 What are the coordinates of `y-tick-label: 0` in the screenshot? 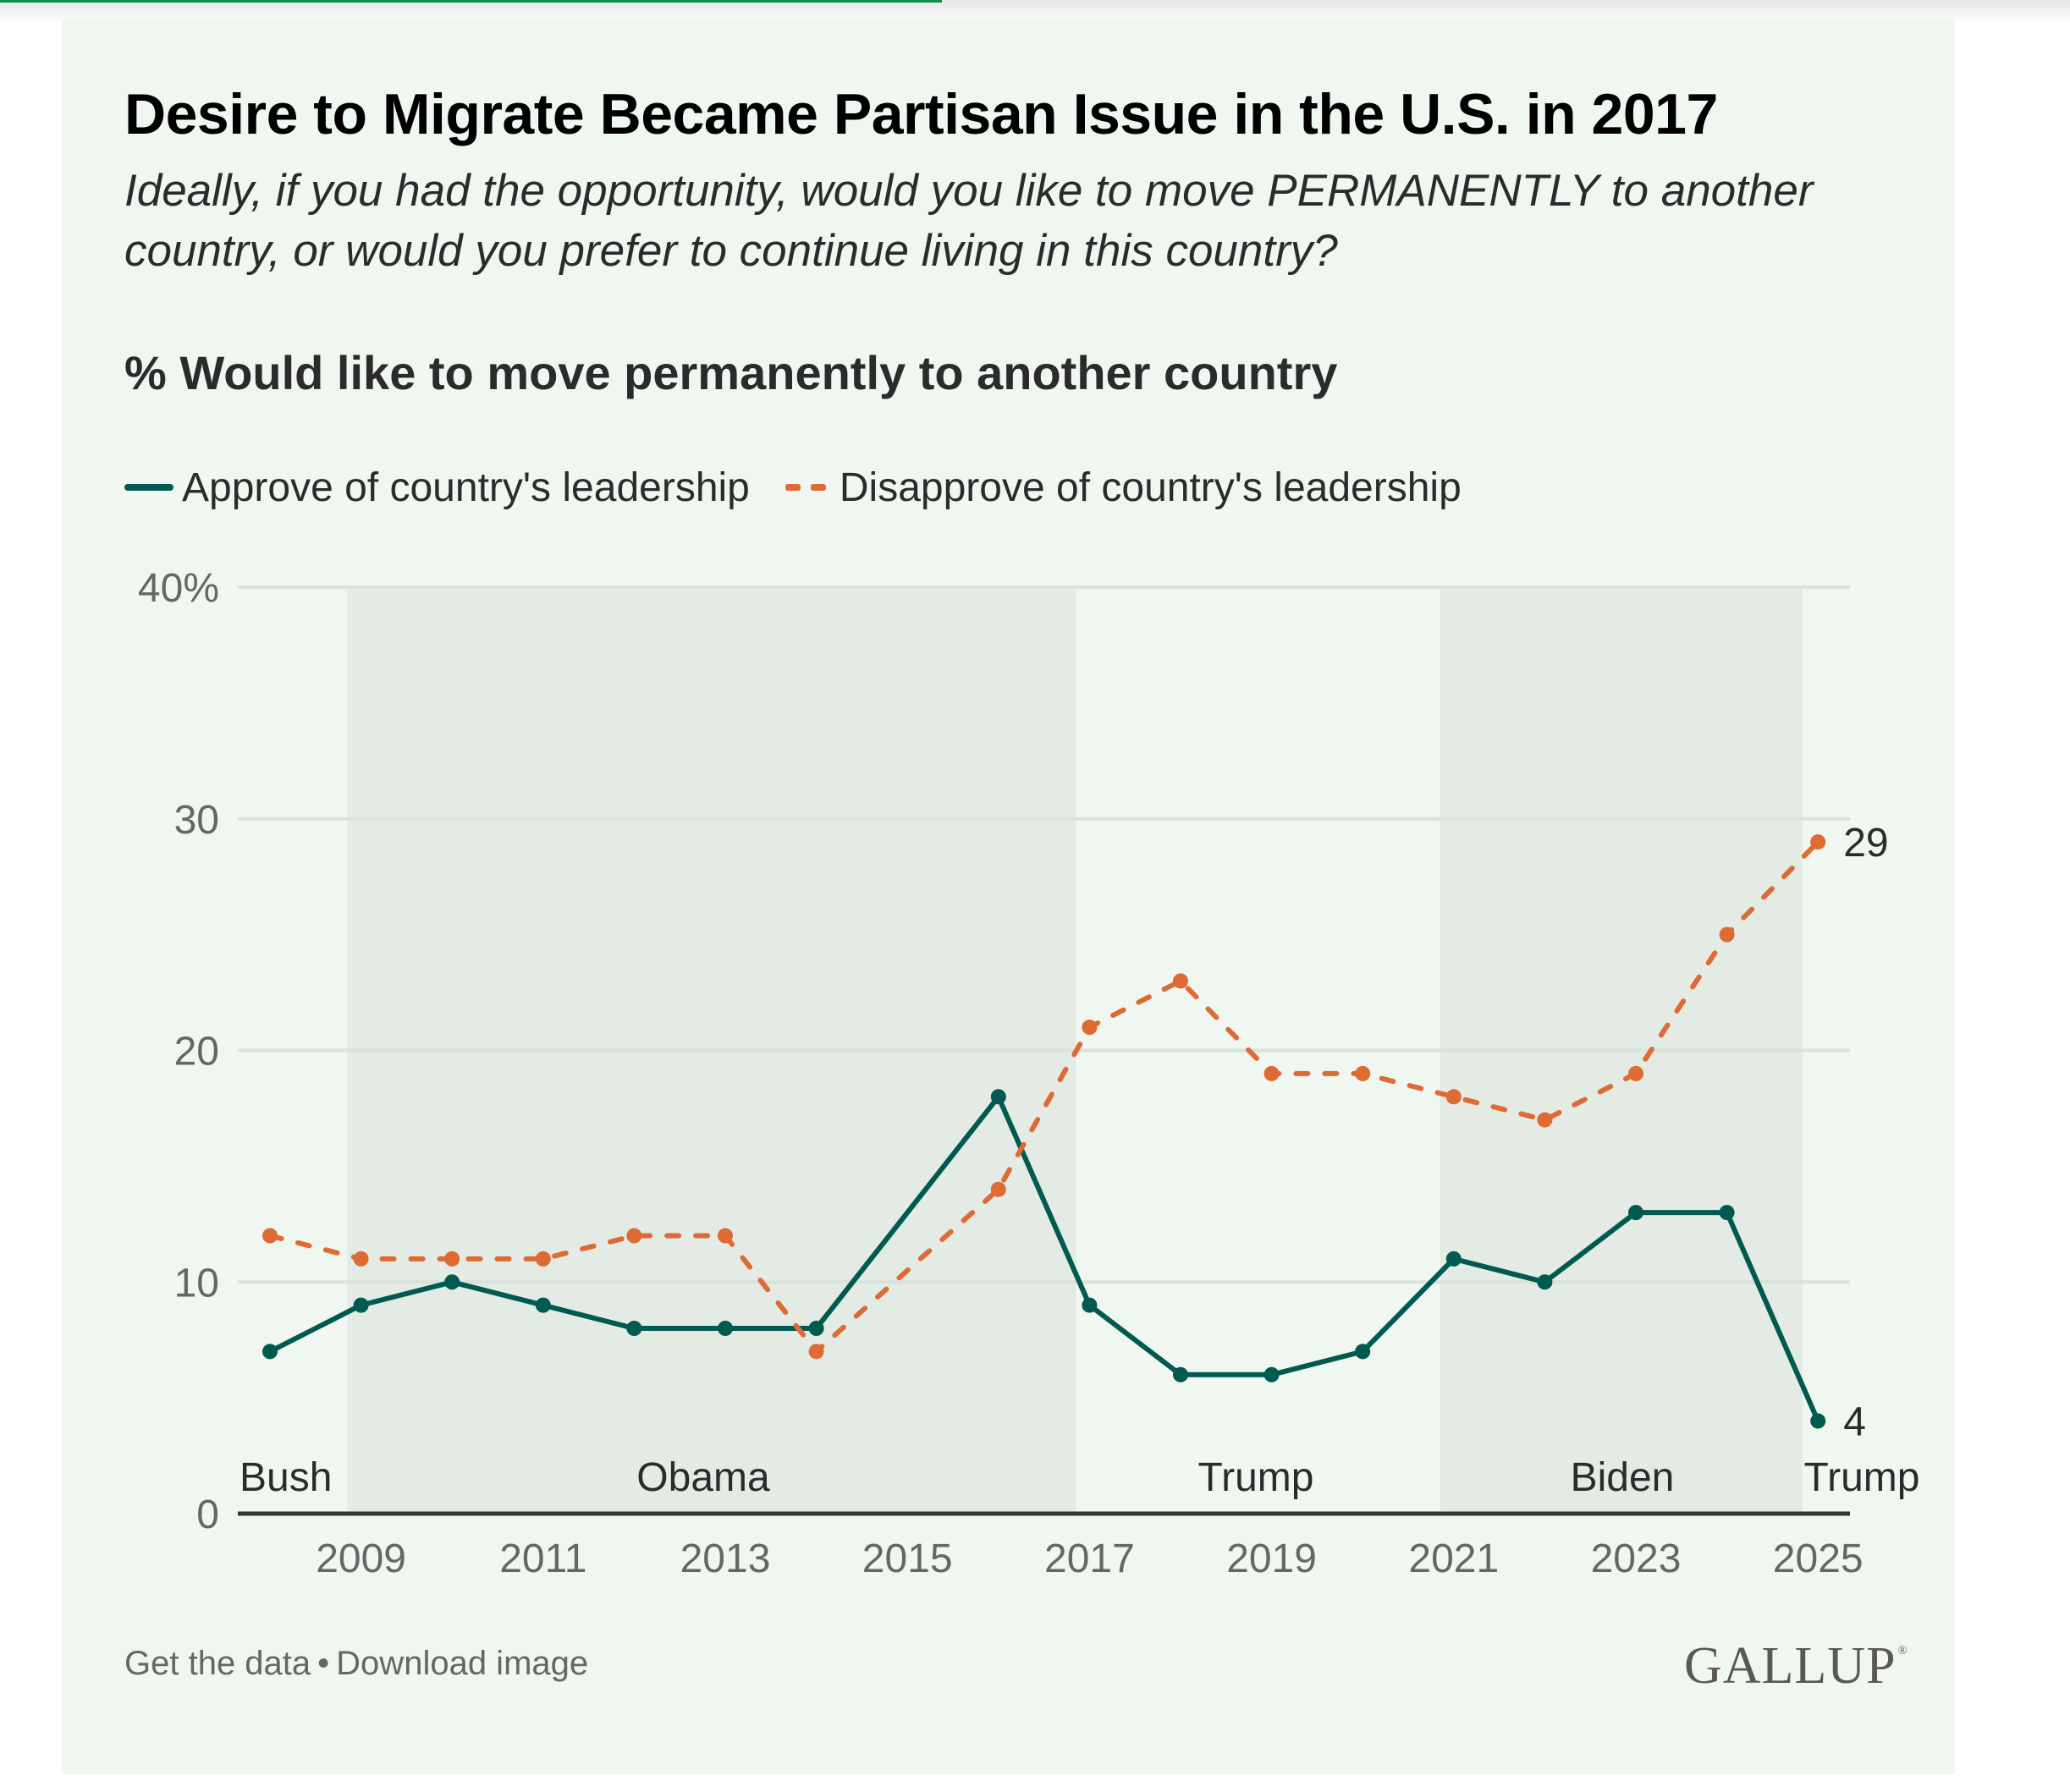 It's located at (207, 1514).